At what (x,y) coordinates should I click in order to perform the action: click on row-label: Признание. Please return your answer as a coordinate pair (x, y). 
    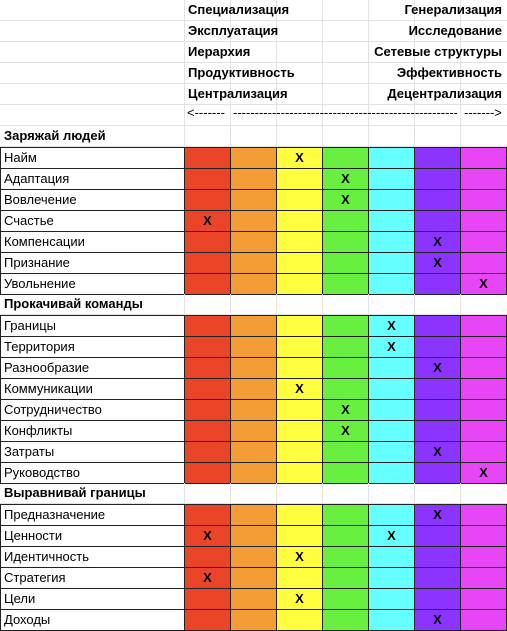
    Looking at the image, I should click on (92, 263).